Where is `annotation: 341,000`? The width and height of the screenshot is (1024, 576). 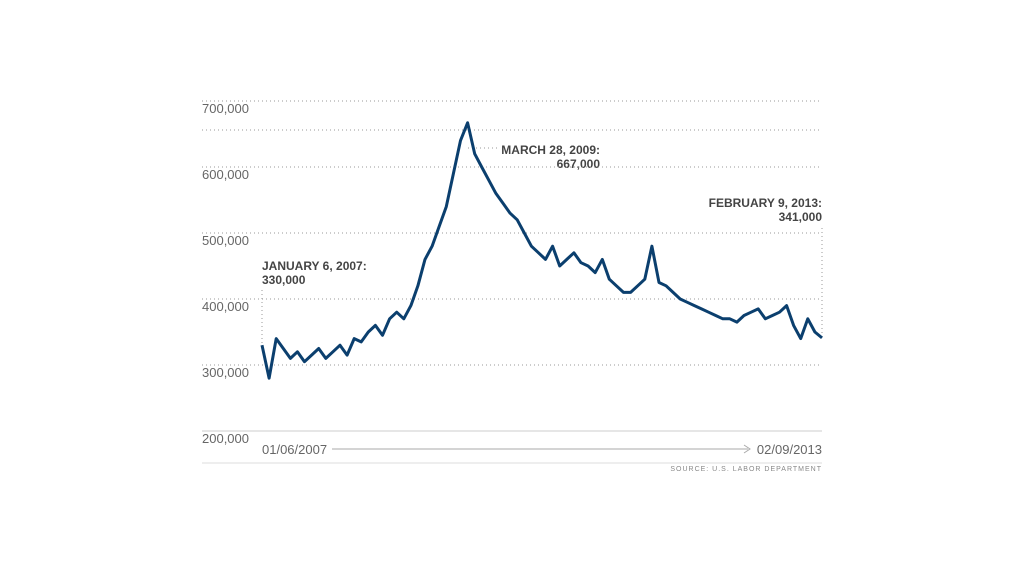
annotation: 341,000 is located at coordinates (801, 217).